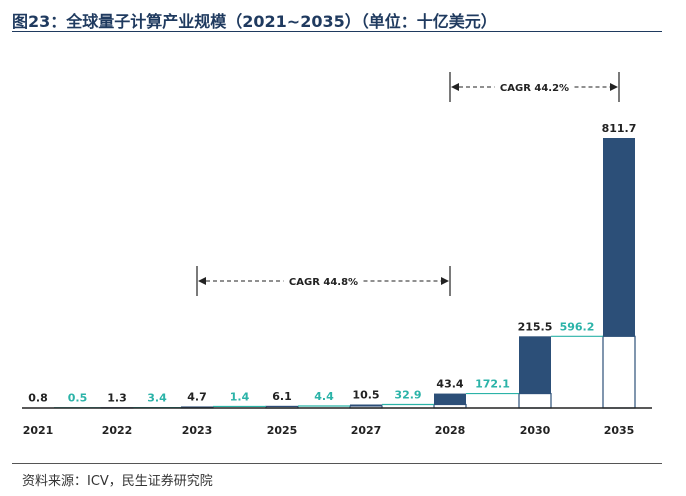  I want to click on increment-label: 0.5, so click(78, 398).